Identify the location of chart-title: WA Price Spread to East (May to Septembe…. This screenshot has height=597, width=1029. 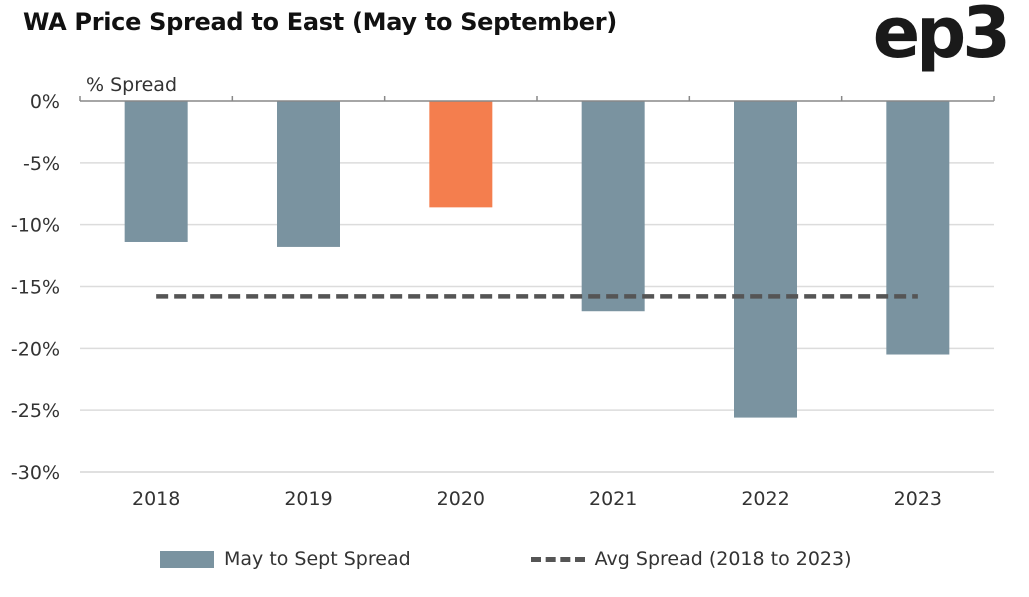
(320, 22).